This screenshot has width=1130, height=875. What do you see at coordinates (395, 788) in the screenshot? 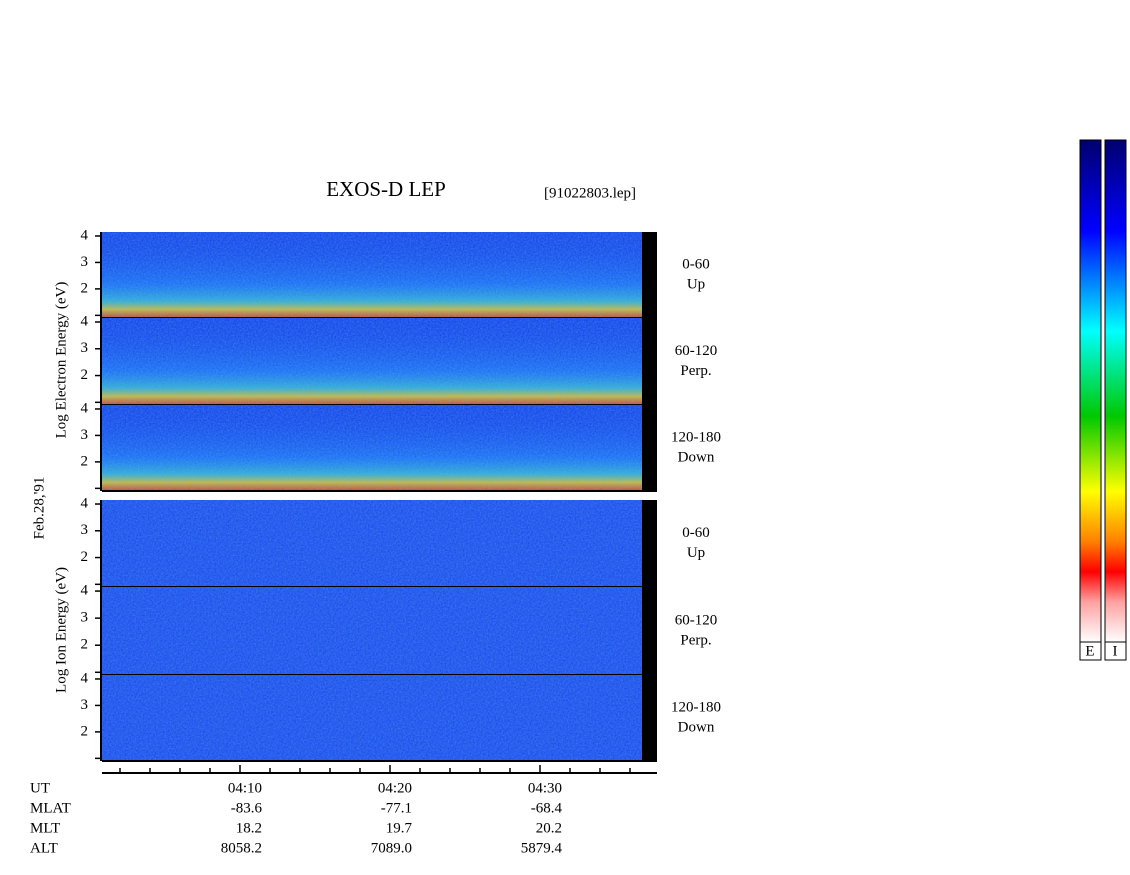
I see `x-tick-label: 04:20` at bounding box center [395, 788].